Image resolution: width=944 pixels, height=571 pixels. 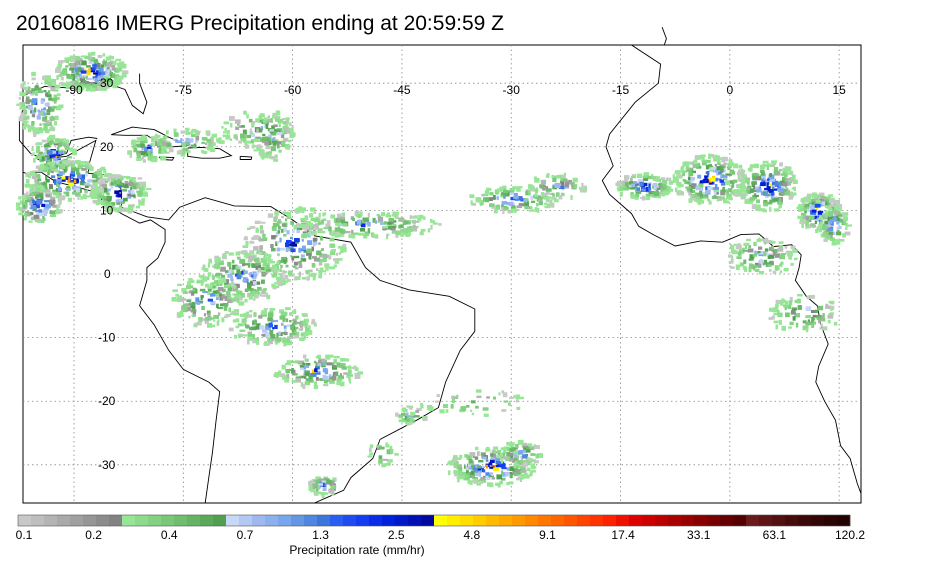 I want to click on colorbar-tick-label: 2.5, so click(x=396, y=535).